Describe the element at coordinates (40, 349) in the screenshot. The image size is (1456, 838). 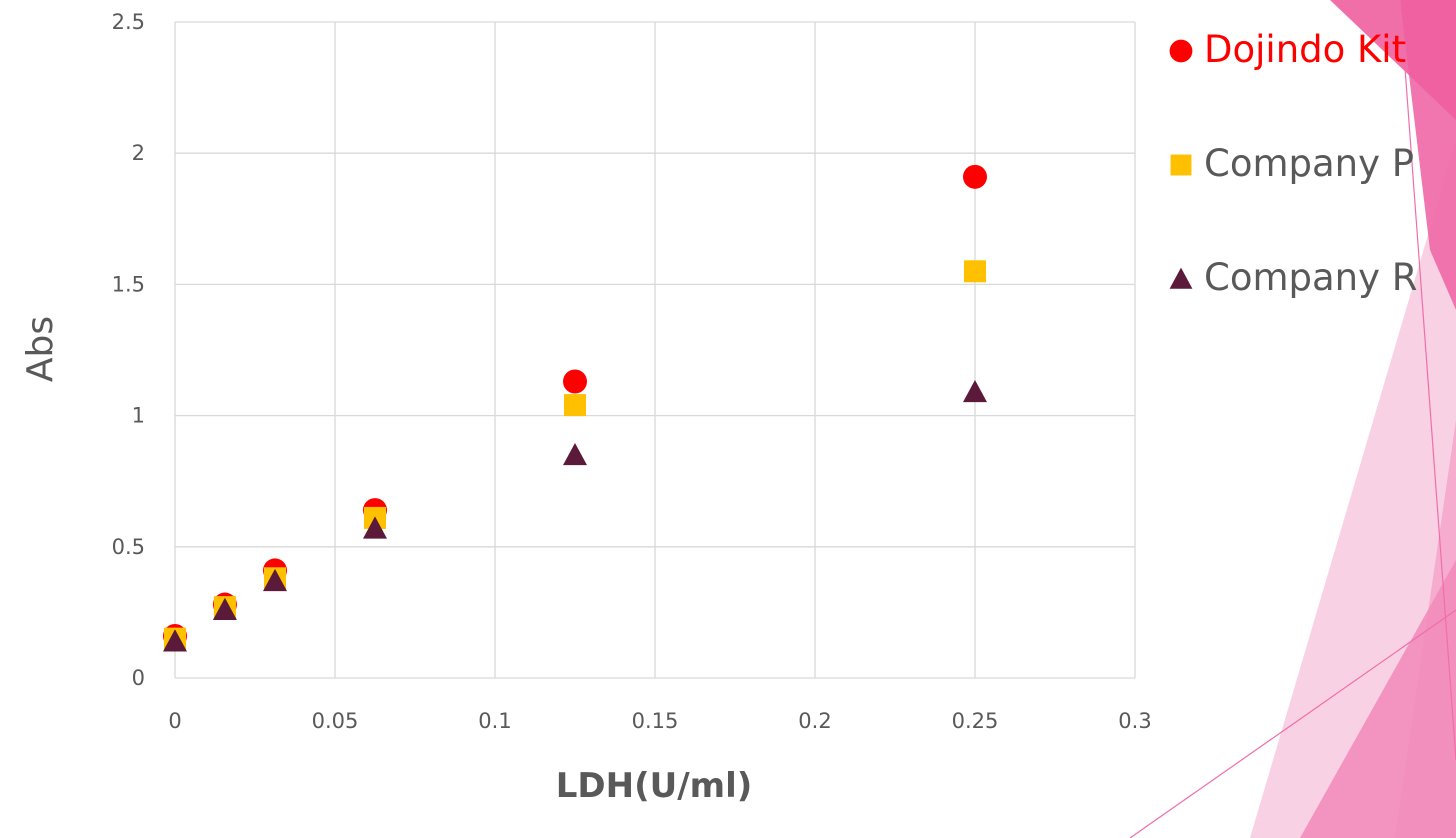
I see `y-axis-title: Abs` at that location.